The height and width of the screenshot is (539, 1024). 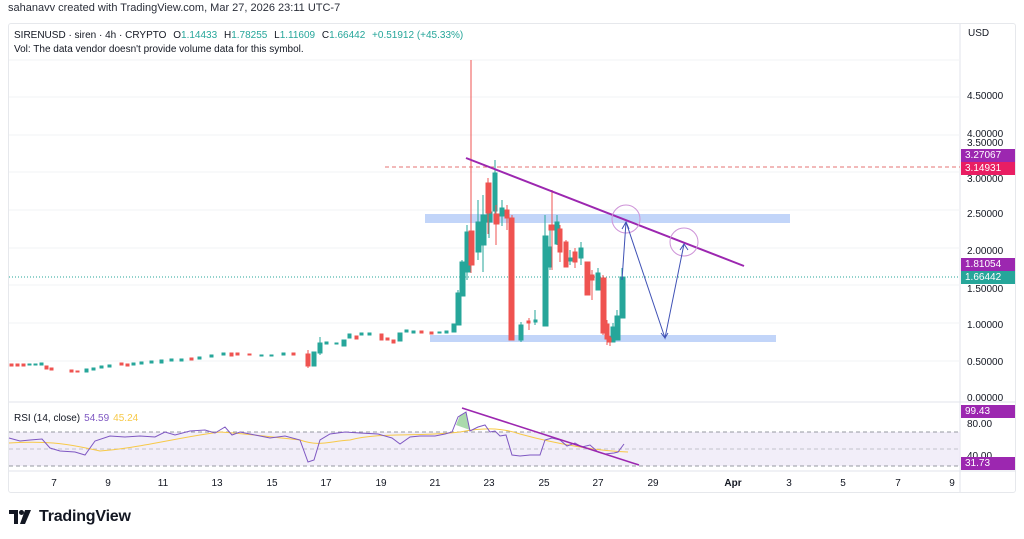 What do you see at coordinates (20, 517) in the screenshot?
I see `tradingview-logo-icon` at bounding box center [20, 517].